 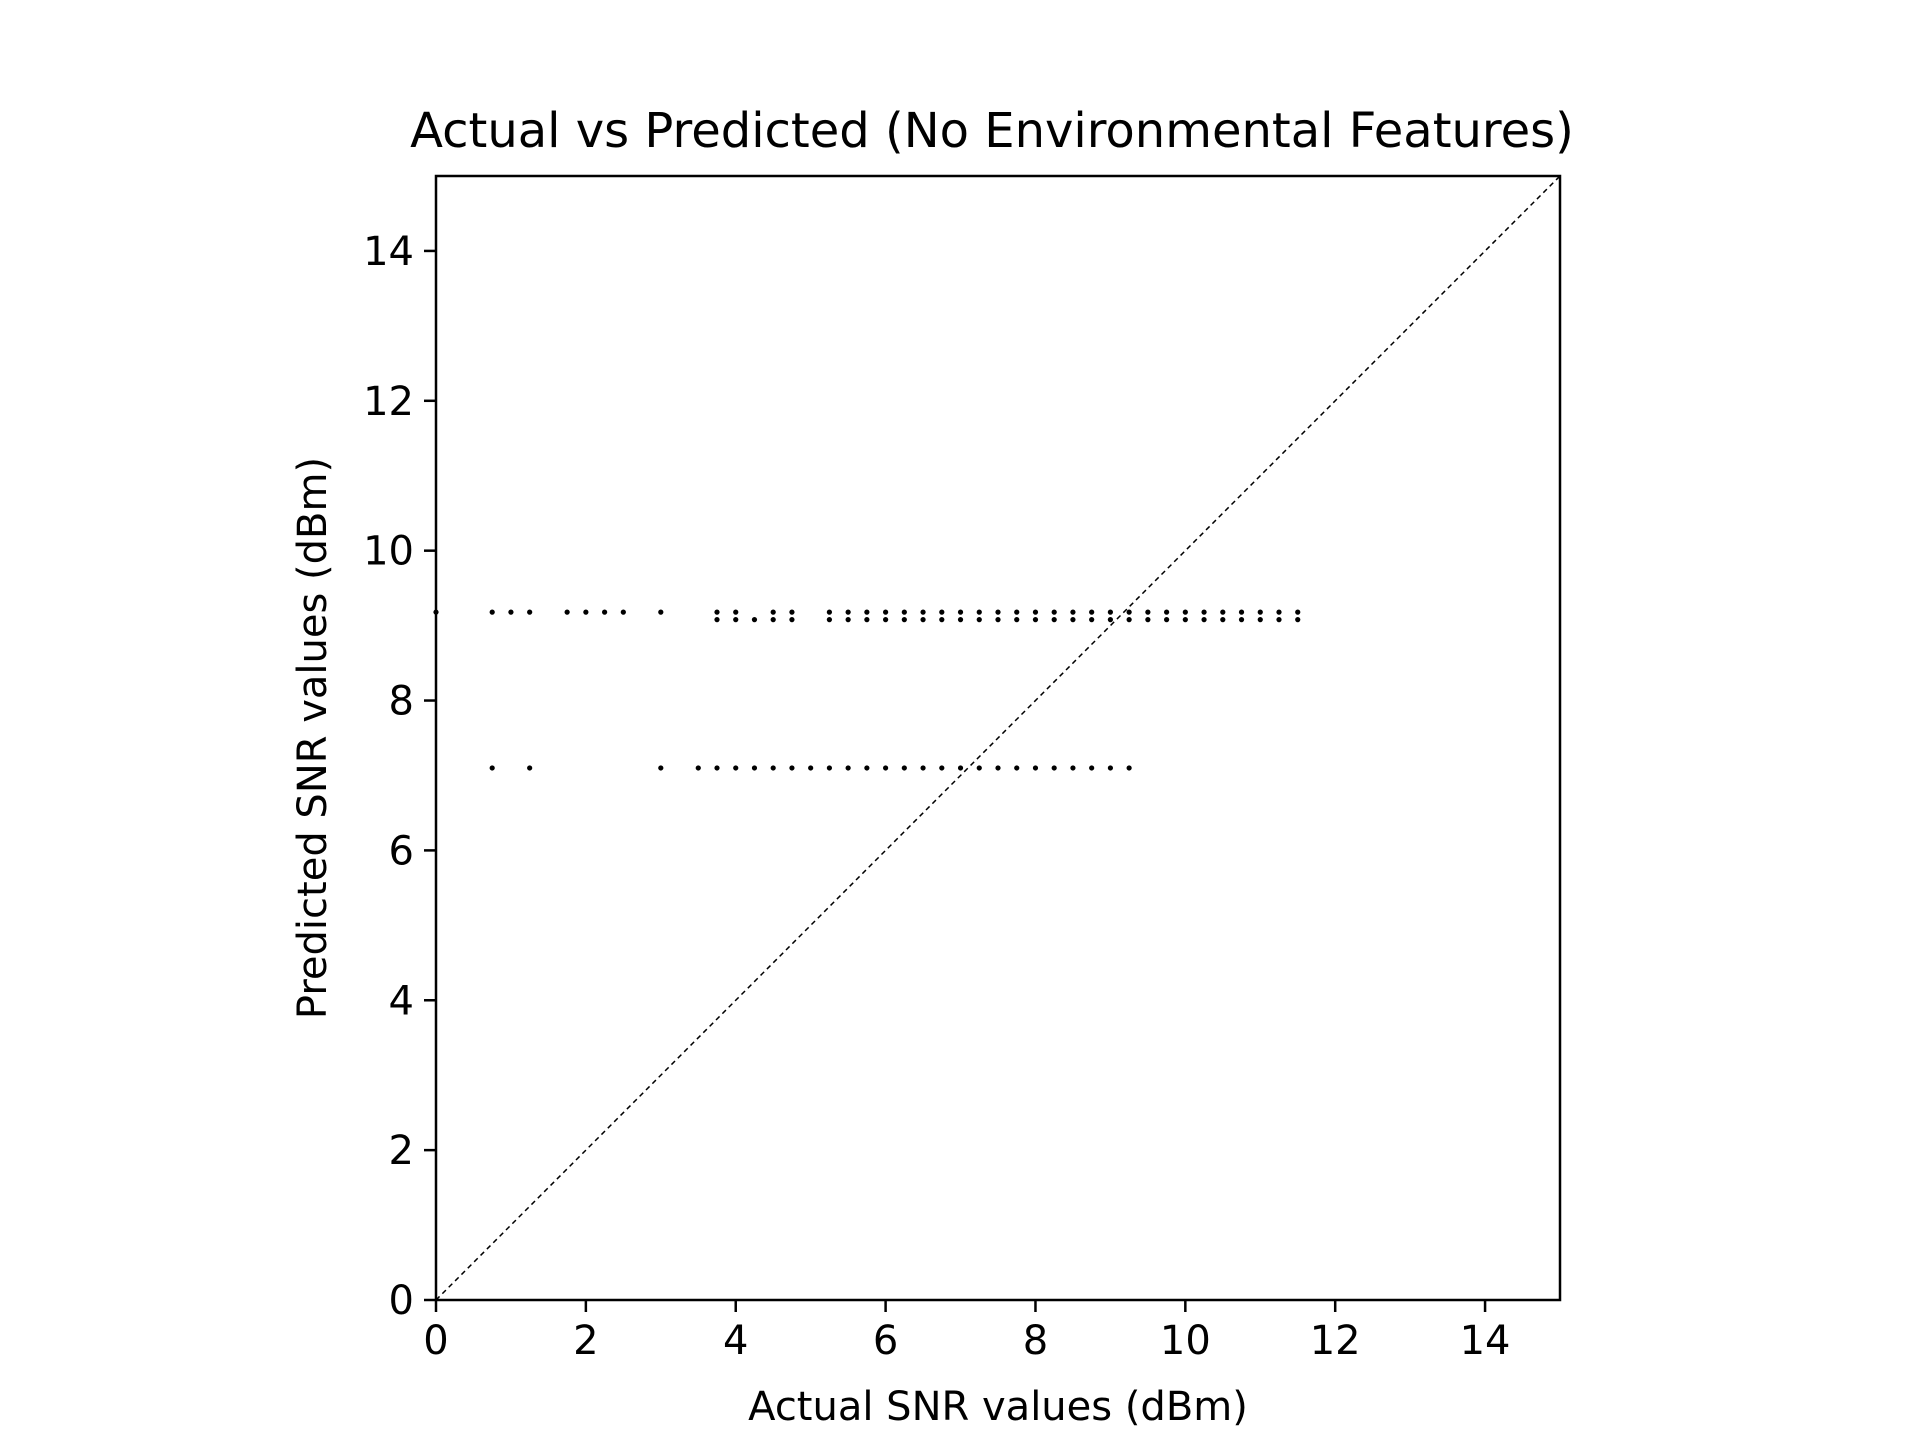 What do you see at coordinates (735, 1341) in the screenshot?
I see `x-tick-label: 4` at bounding box center [735, 1341].